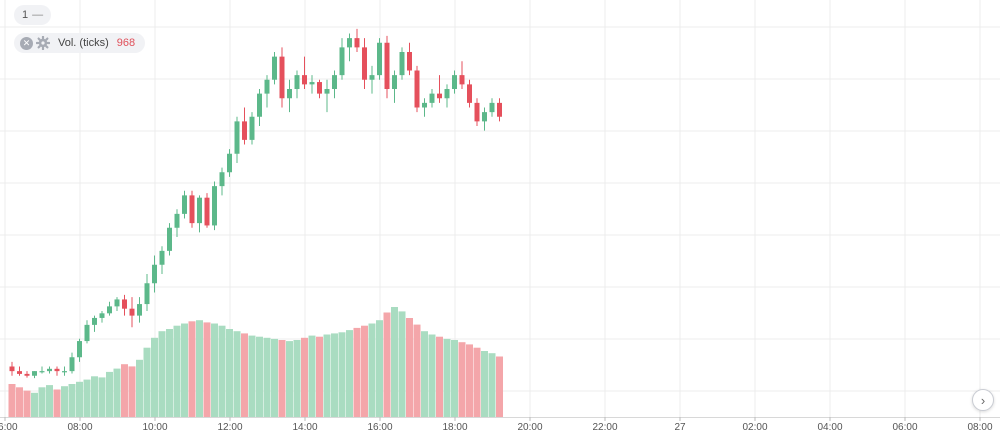  Describe the element at coordinates (754, 427) in the screenshot. I see `x-tick-label: 02:00` at that location.